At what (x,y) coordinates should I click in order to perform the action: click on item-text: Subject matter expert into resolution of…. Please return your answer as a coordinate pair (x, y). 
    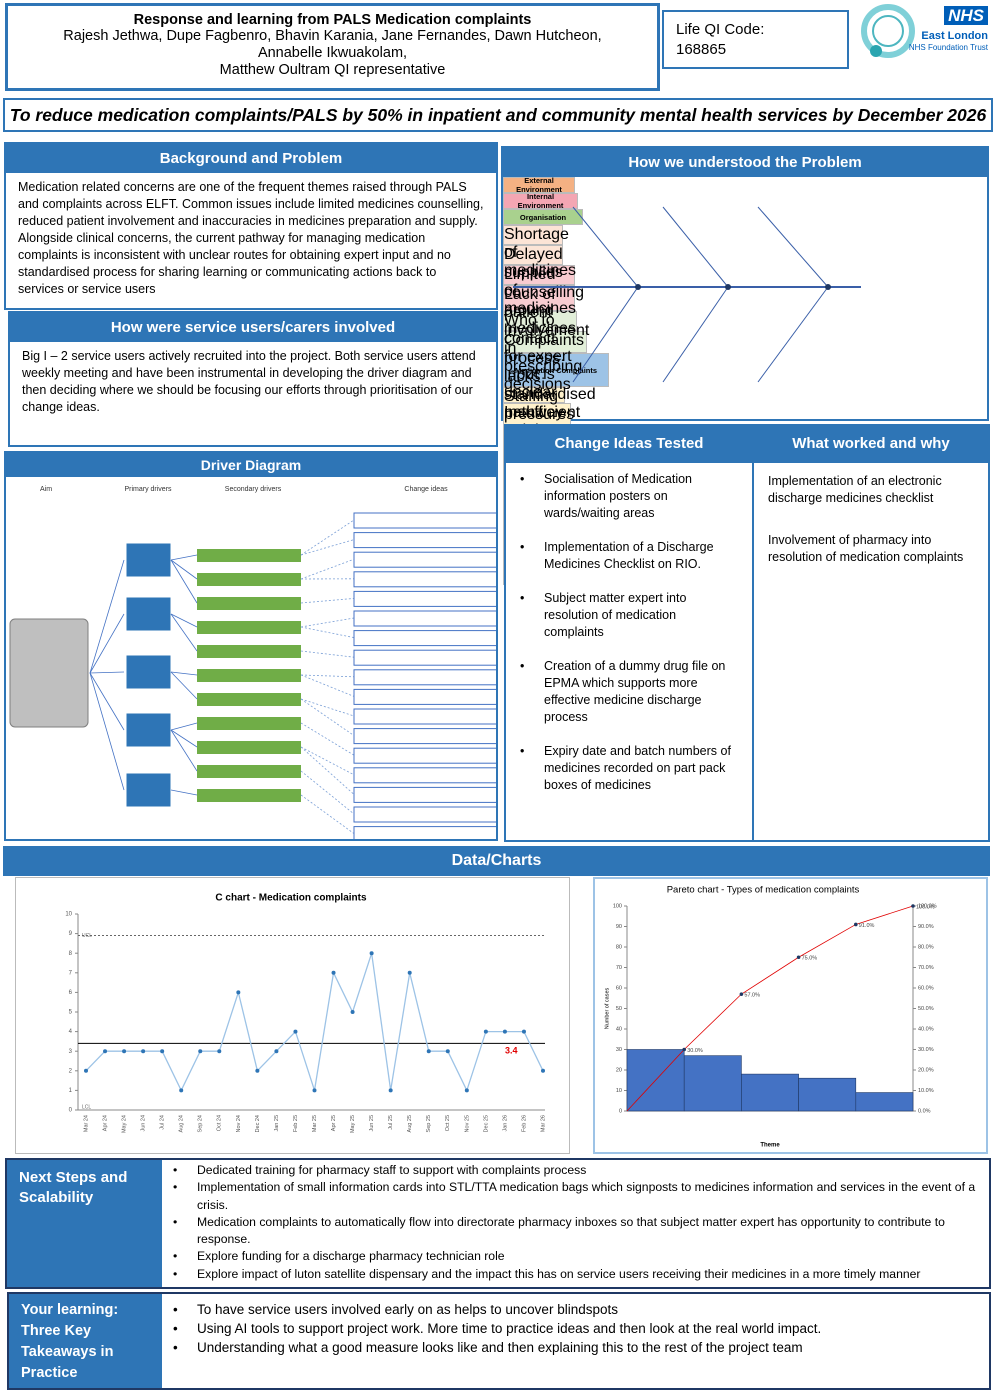
    Looking at the image, I should click on (615, 615).